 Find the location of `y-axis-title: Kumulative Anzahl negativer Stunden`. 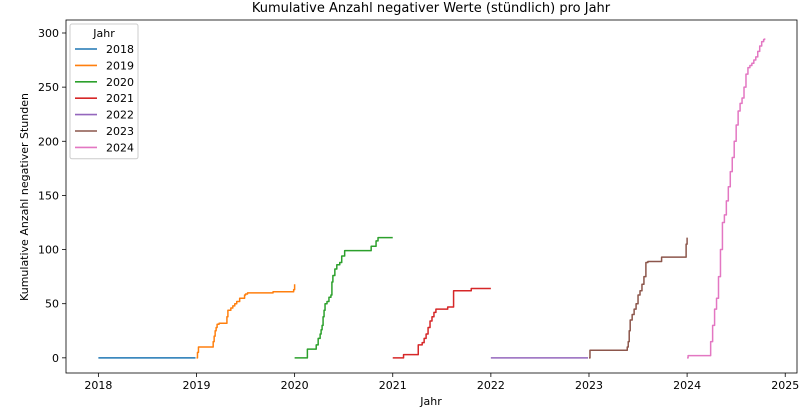

y-axis-title: Kumulative Anzahl negativer Stunden is located at coordinates (24, 197).